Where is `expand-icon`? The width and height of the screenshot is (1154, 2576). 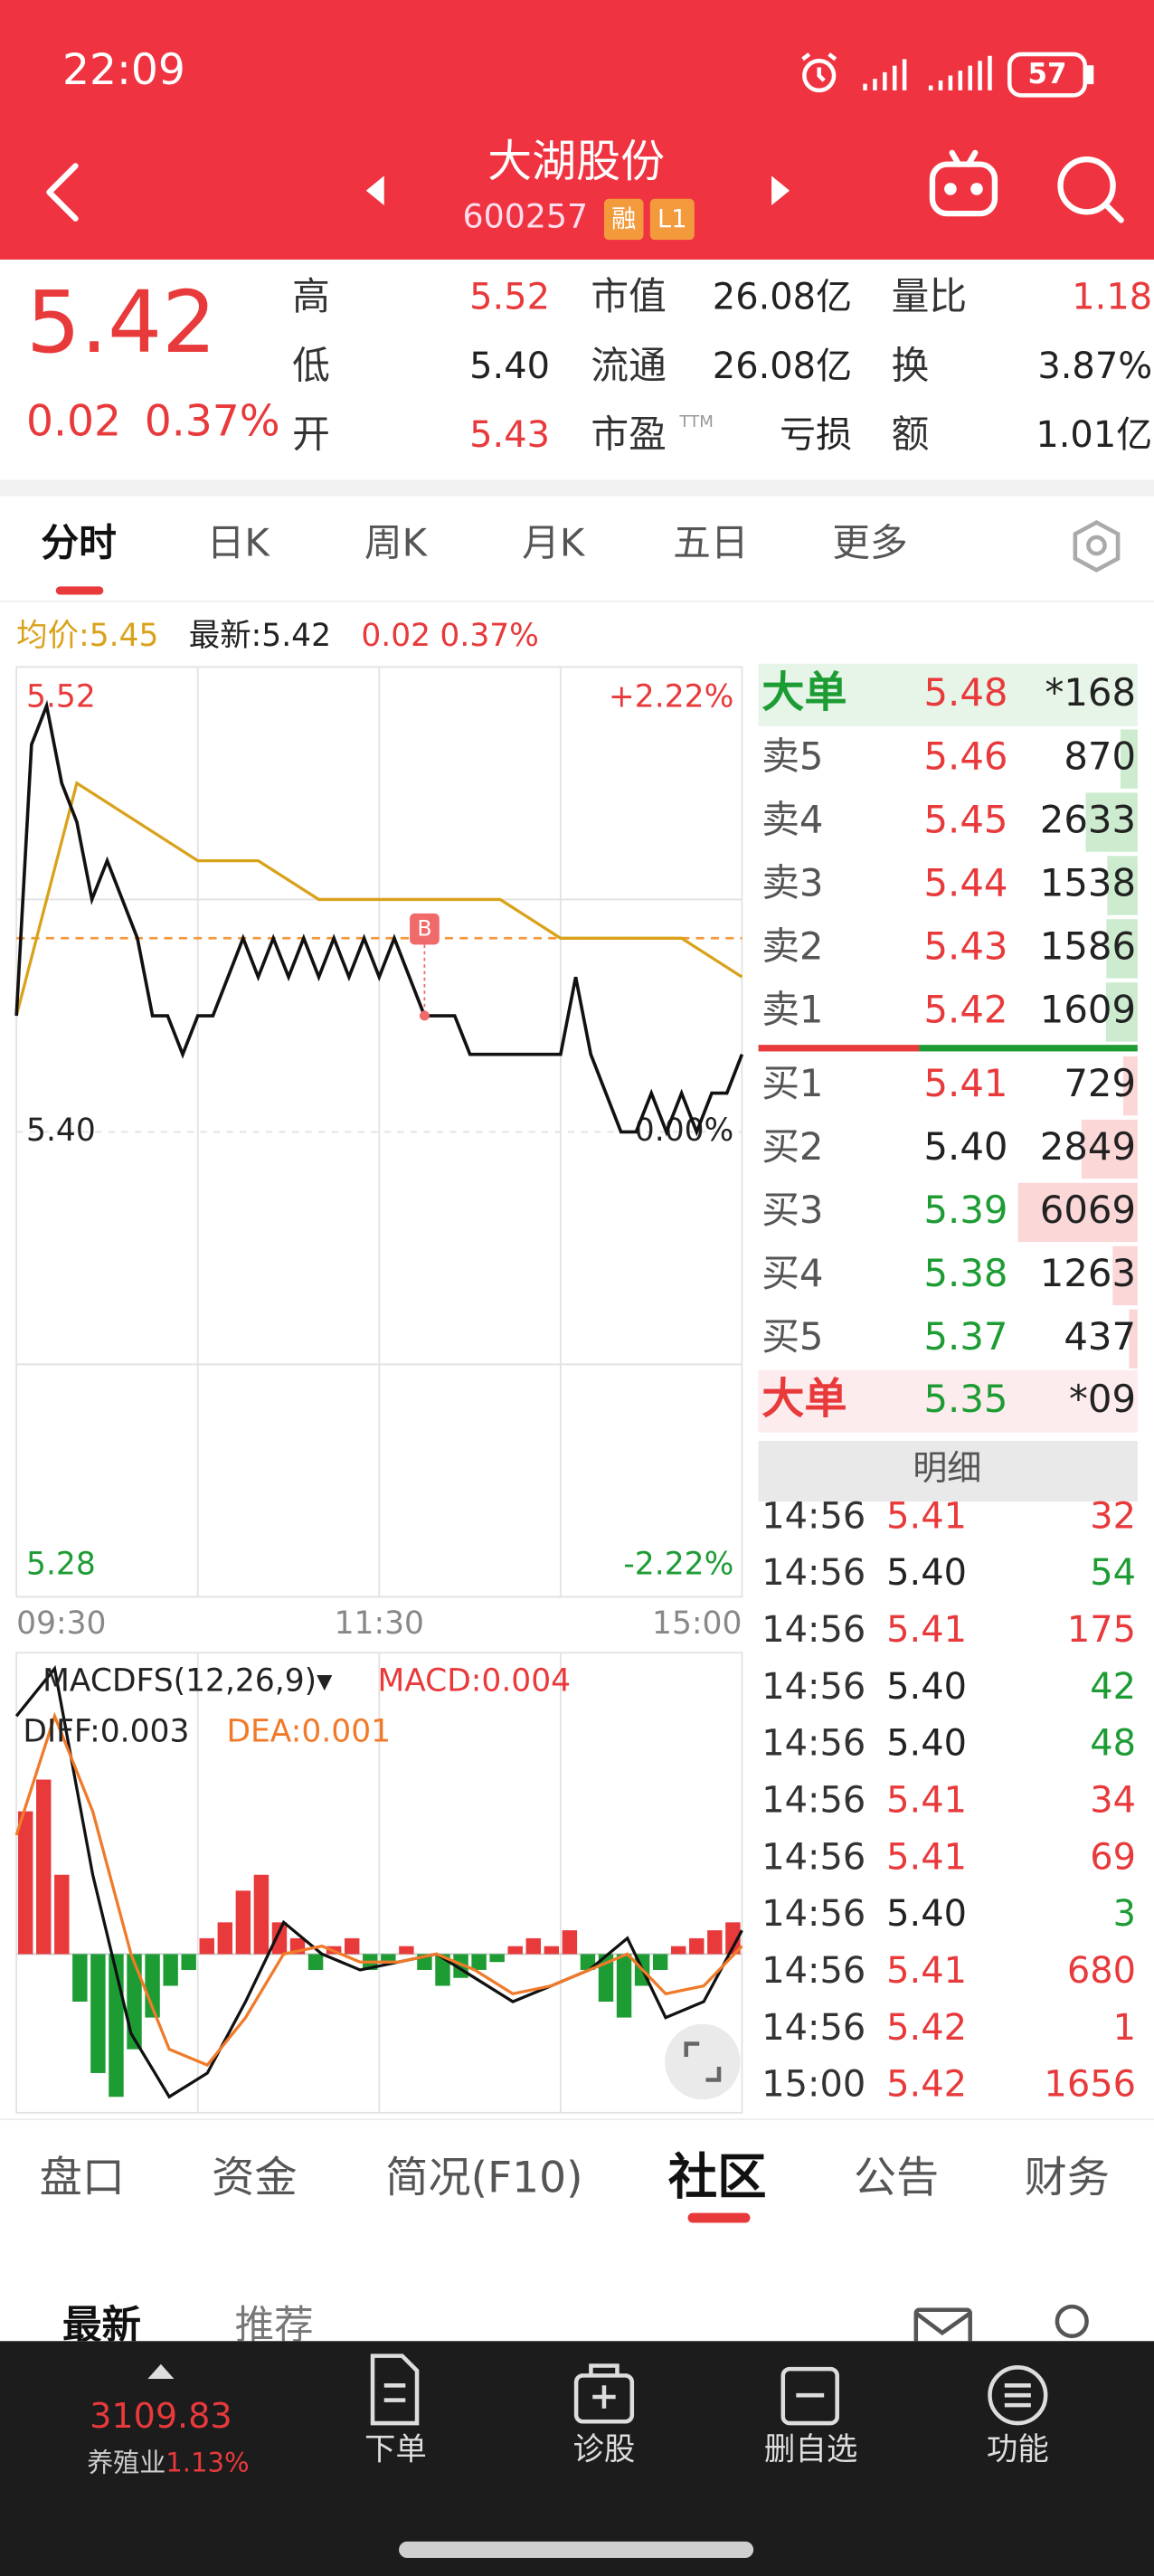
expand-icon is located at coordinates (703, 2061).